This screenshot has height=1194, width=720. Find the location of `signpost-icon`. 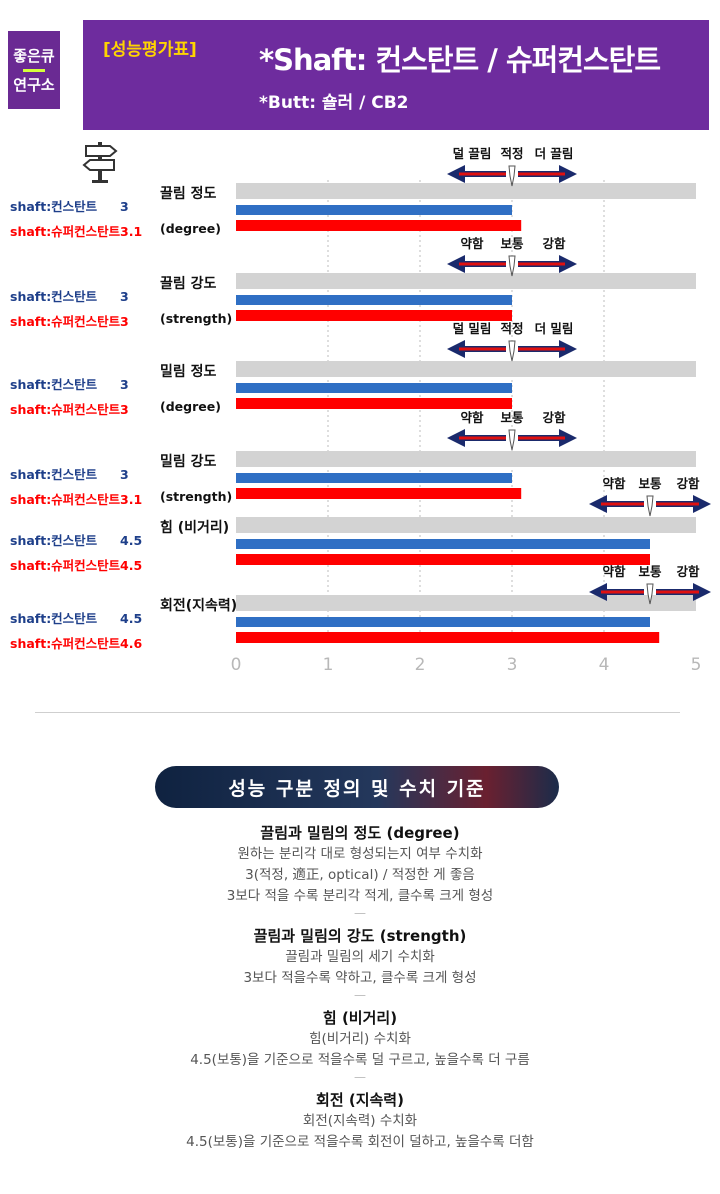

signpost-icon is located at coordinates (100, 162).